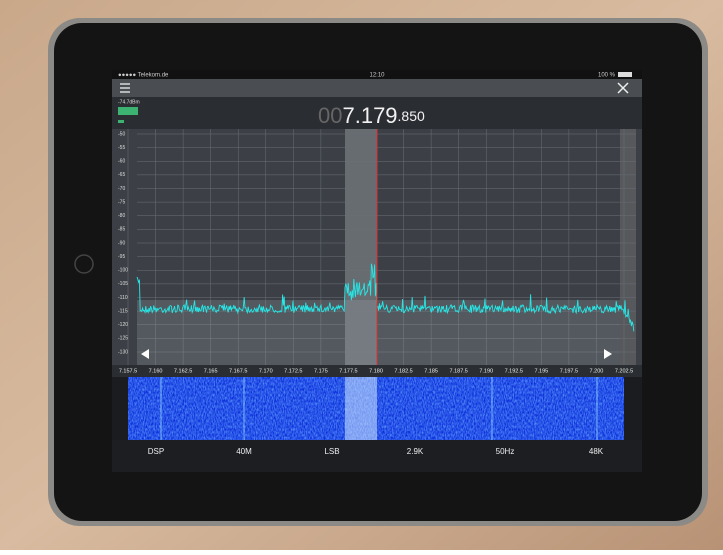  What do you see at coordinates (330, 115) in the screenshot?
I see `frequency-prefix: 00` at bounding box center [330, 115].